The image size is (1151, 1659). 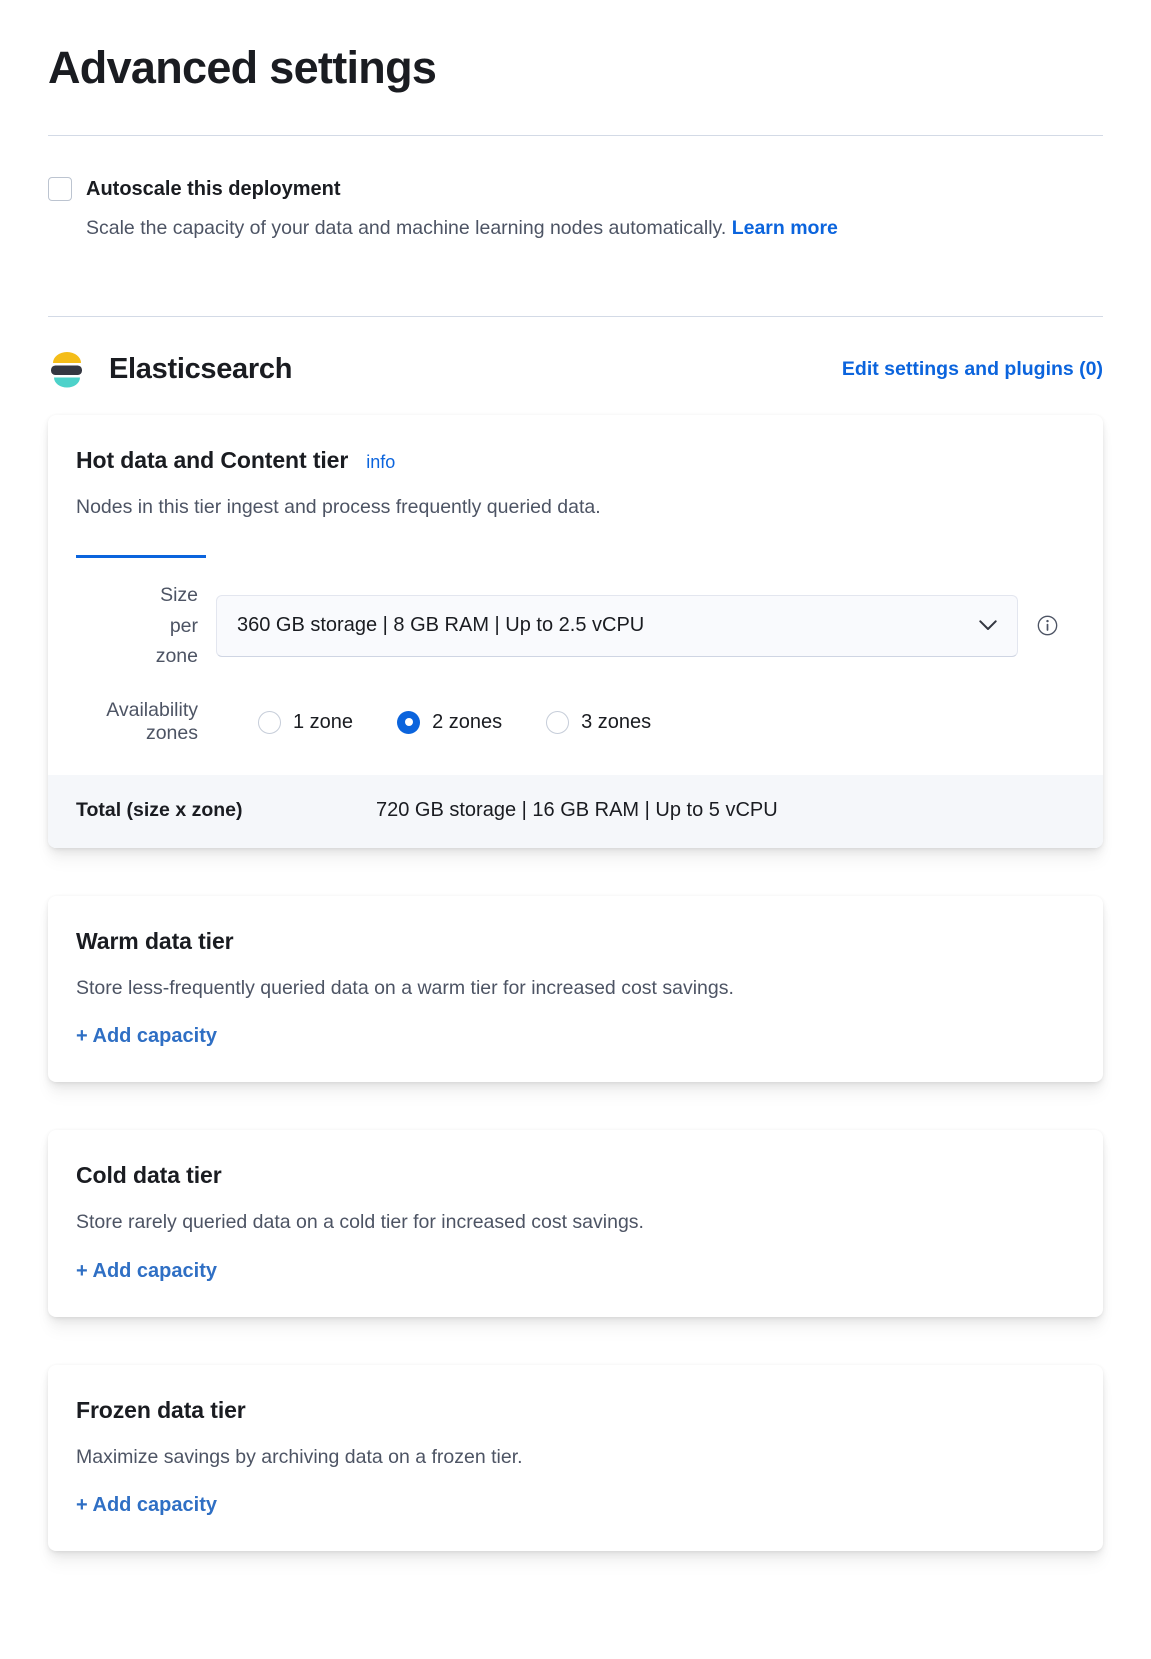 I want to click on chevron-down-icon, so click(x=988, y=625).